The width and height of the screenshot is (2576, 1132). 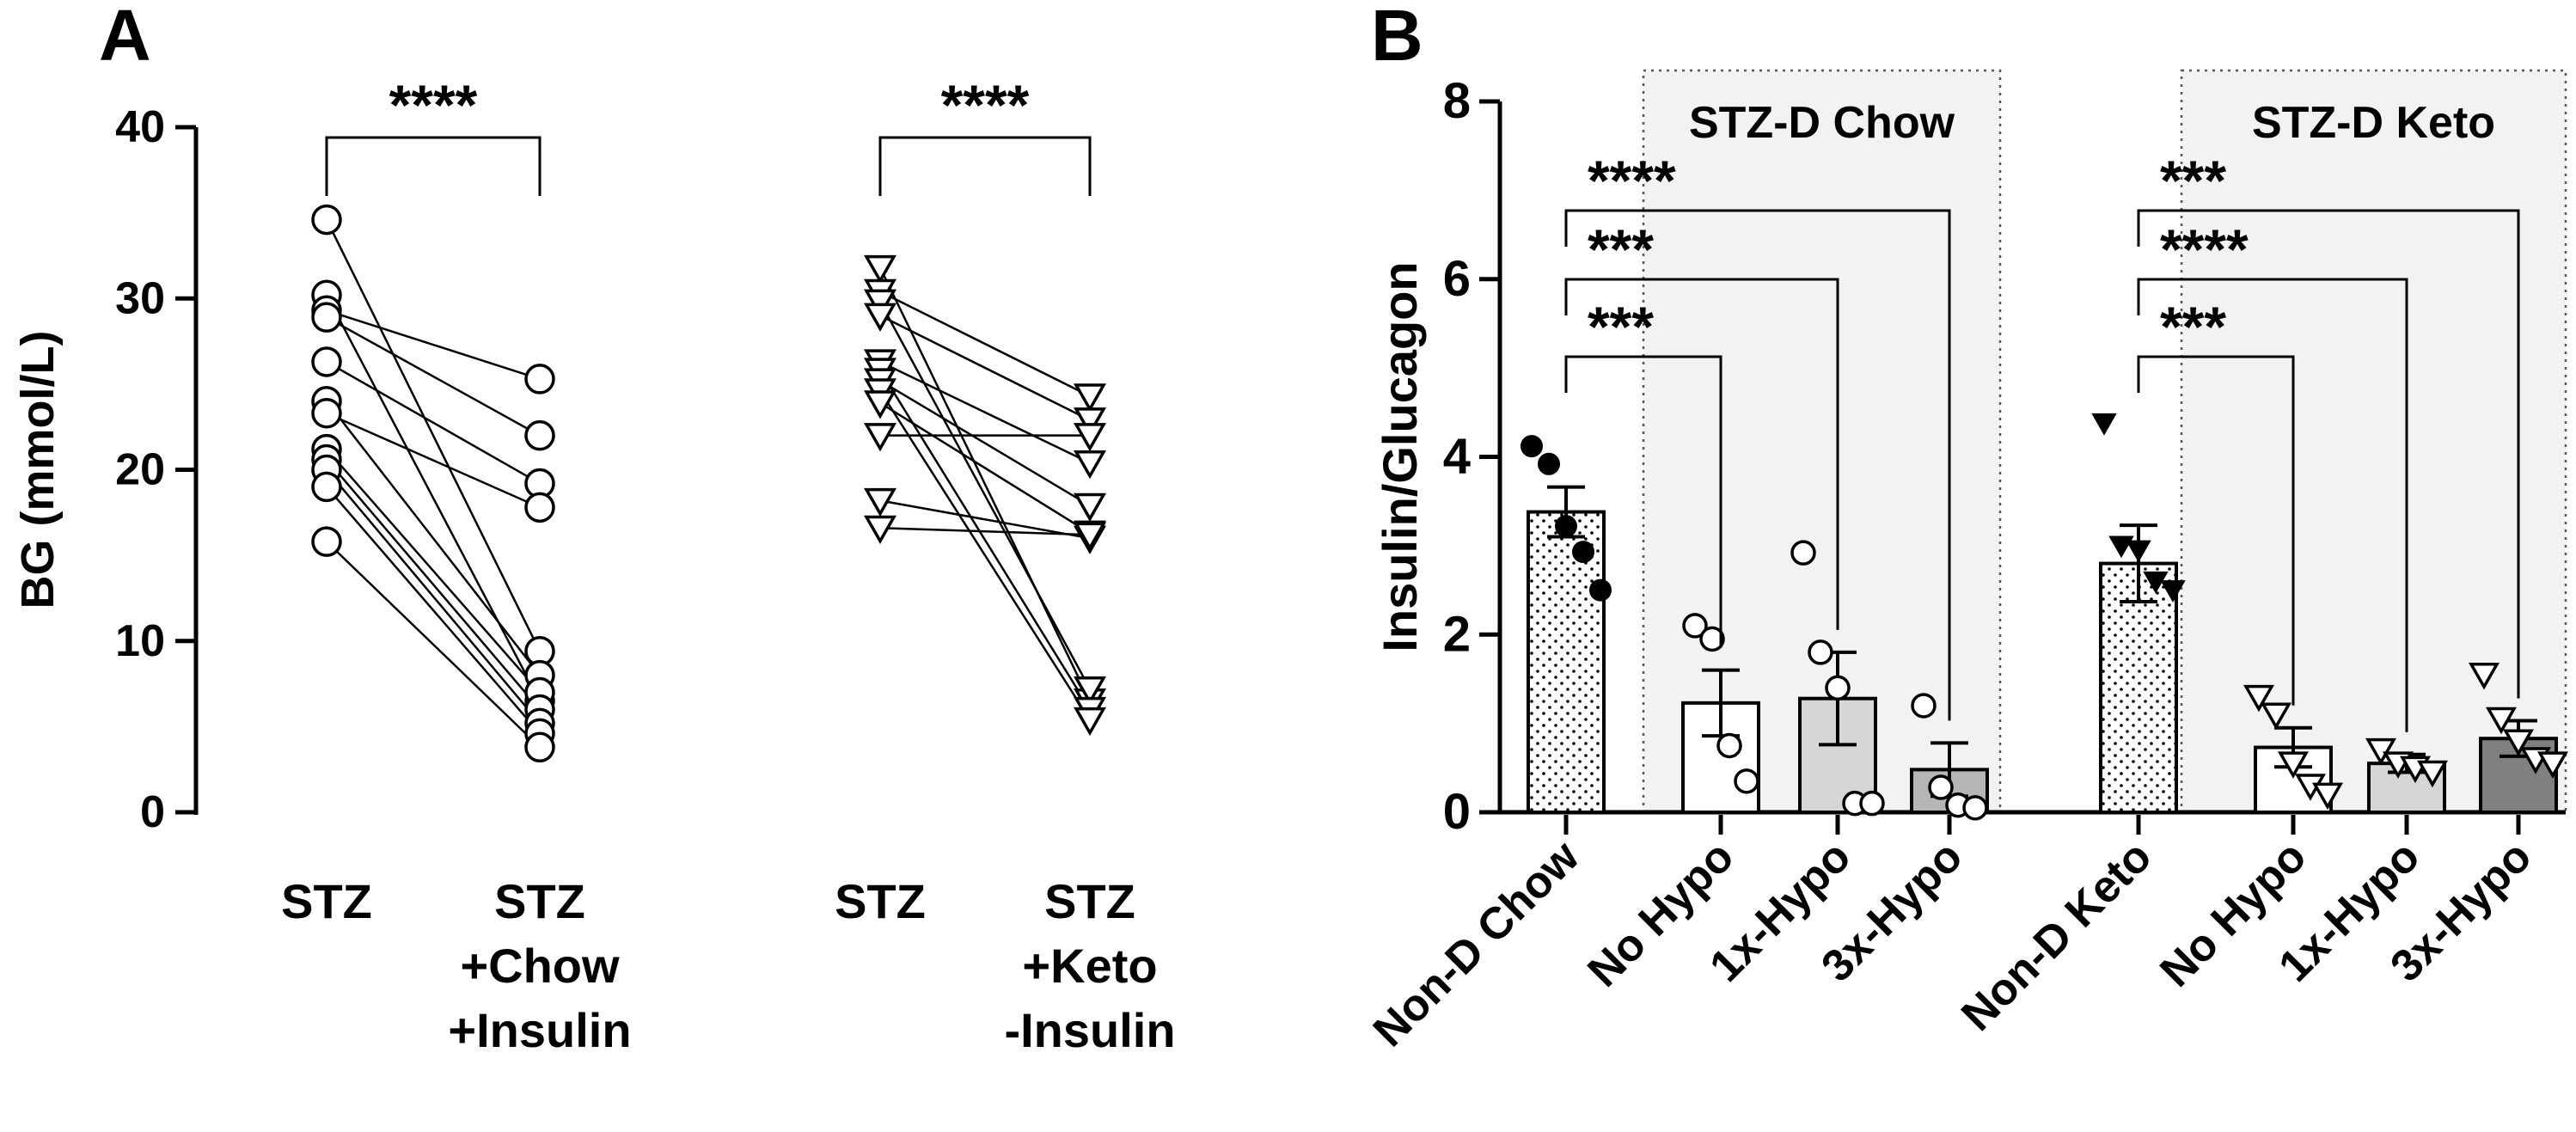 I want to click on x-category-label: +Insulin, so click(x=539, y=1030).